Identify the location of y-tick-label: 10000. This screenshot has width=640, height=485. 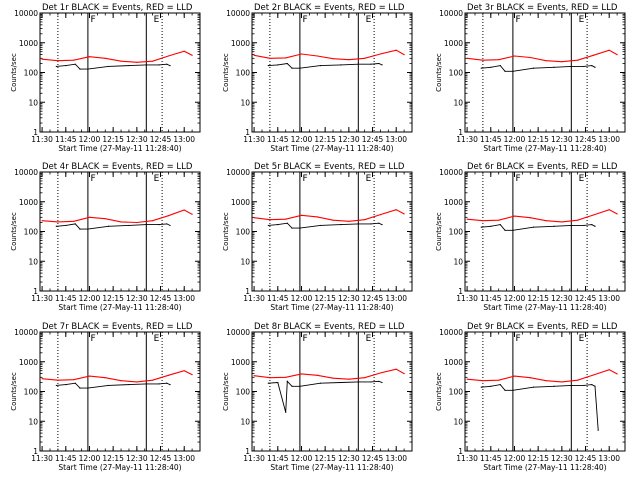
(26, 172).